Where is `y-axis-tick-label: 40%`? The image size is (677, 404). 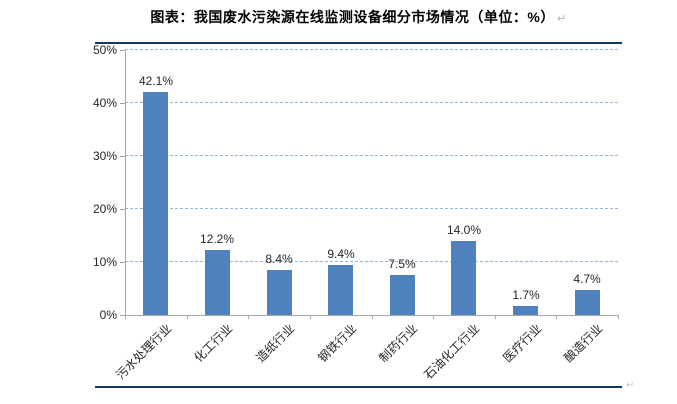
y-axis-tick-label: 40% is located at coordinates (104, 103).